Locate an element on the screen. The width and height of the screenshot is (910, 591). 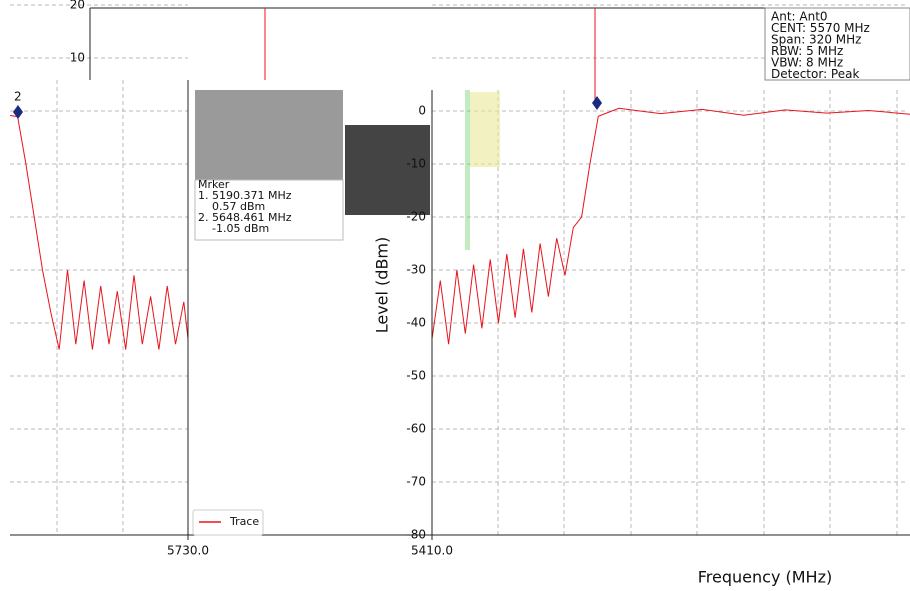
y-tick-label: -20 is located at coordinates (416, 217).